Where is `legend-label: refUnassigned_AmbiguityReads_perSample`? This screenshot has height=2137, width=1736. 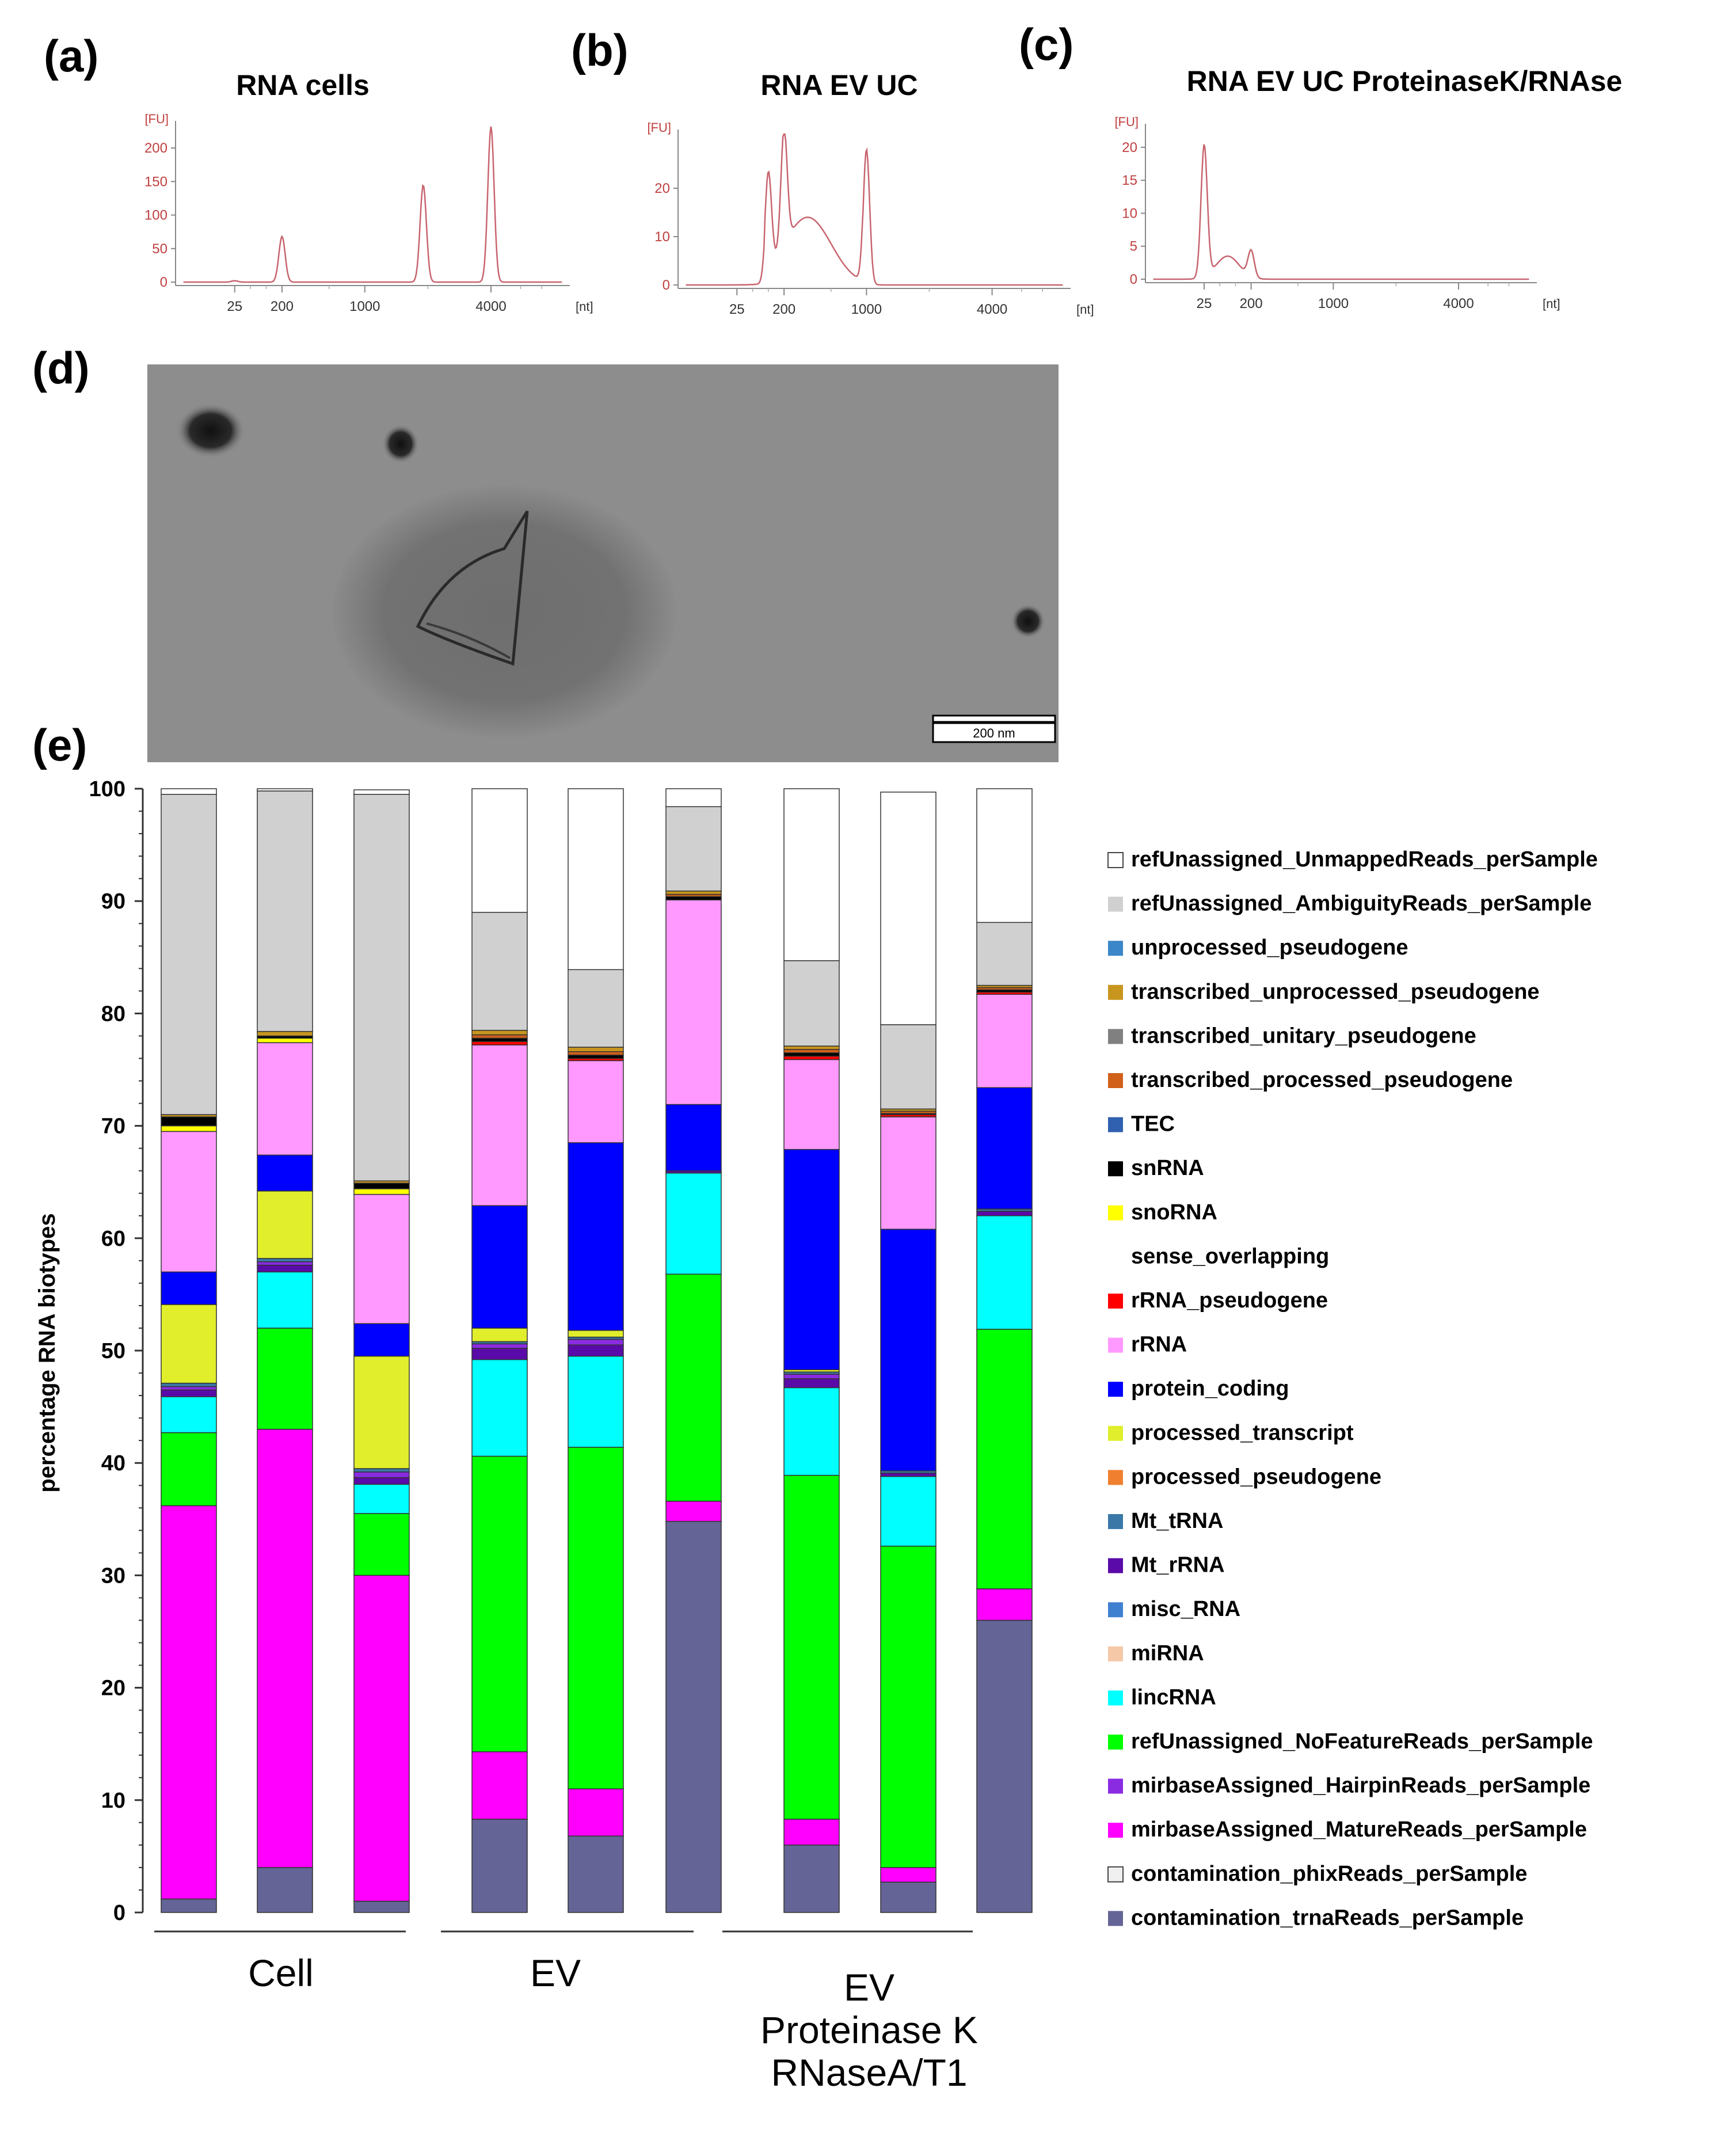
legend-label: refUnassigned_AmbiguityReads_perSample is located at coordinates (1361, 904).